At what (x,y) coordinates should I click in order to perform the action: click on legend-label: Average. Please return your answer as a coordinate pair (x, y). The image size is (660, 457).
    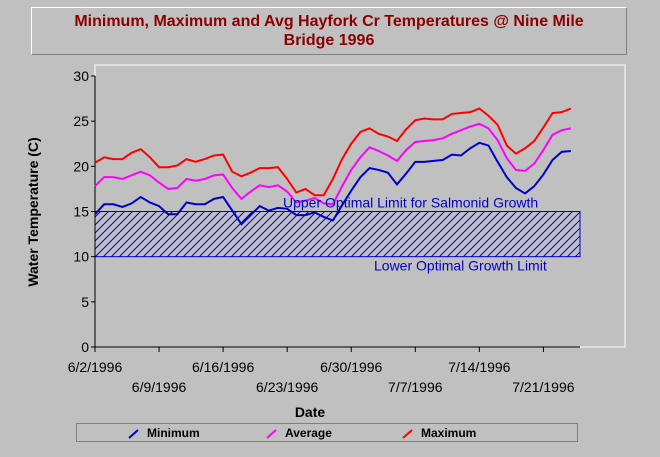
    Looking at the image, I should click on (308, 433).